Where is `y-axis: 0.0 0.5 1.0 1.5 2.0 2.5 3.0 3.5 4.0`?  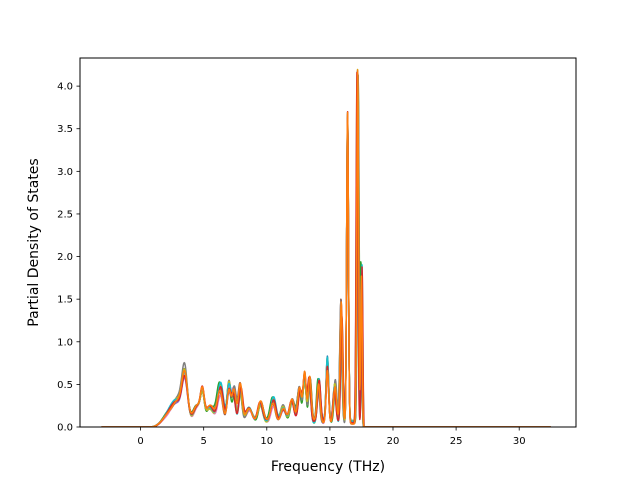 y-axis: 0.0 0.5 1.0 1.5 2.0 2.5 3.0 3.5 4.0 is located at coordinates (68, 258).